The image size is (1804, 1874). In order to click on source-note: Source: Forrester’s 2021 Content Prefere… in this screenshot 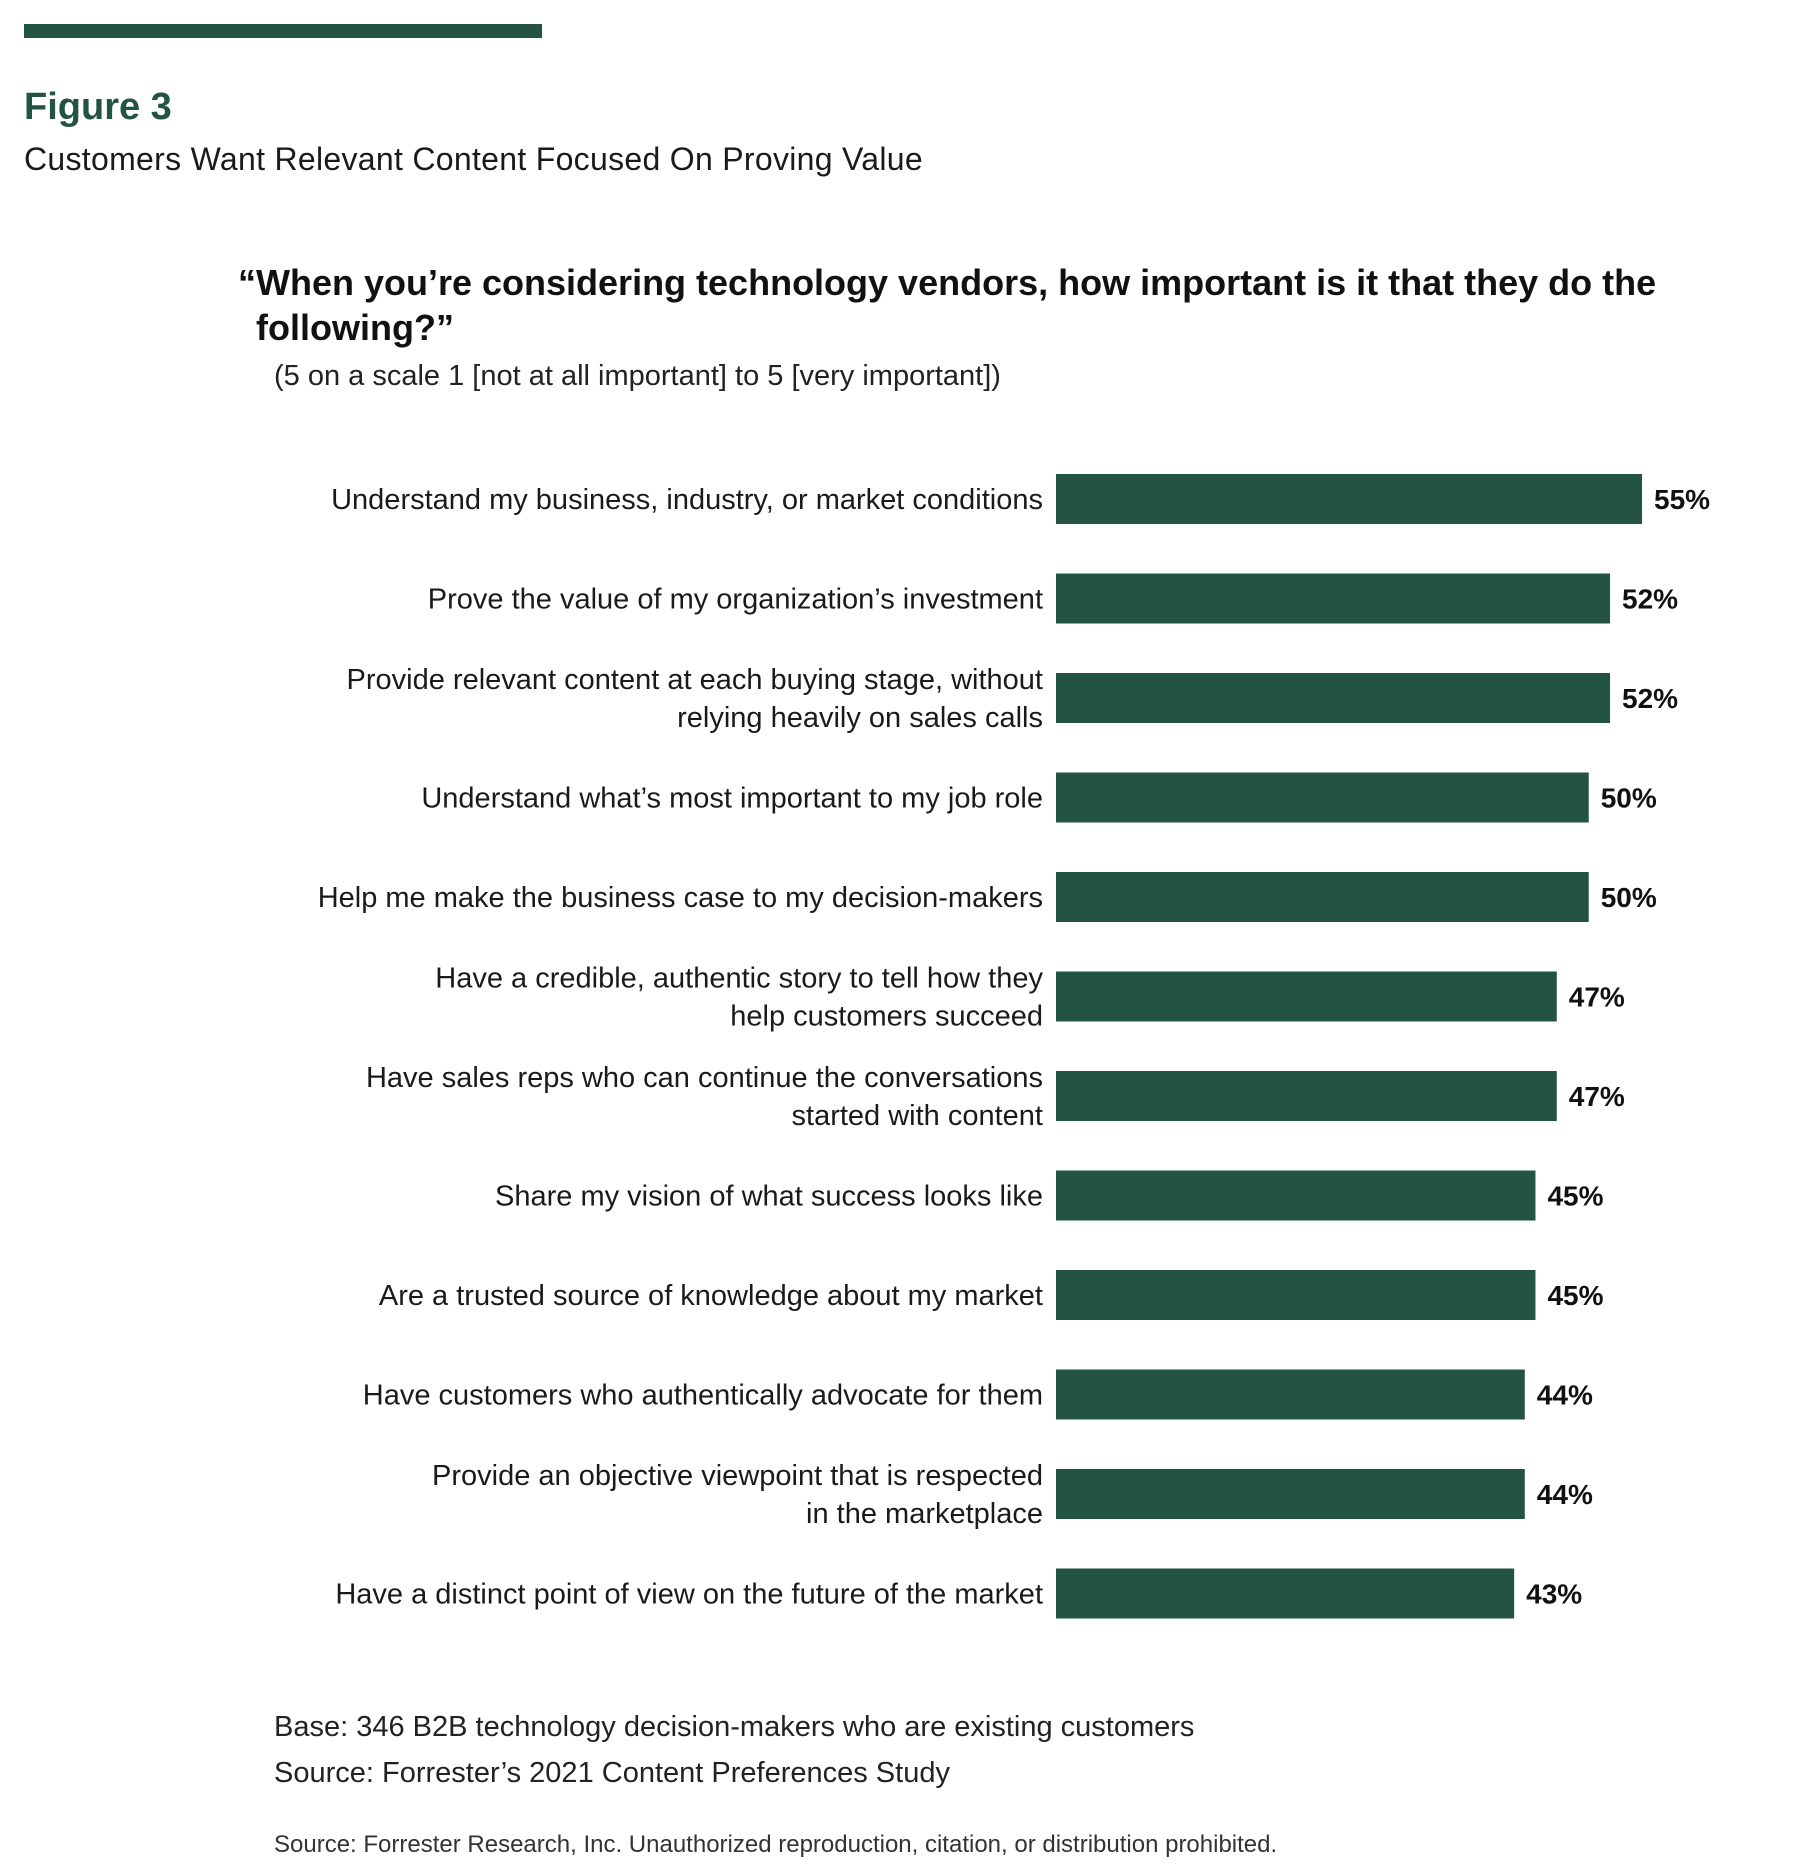, I will do `click(612, 1773)`.